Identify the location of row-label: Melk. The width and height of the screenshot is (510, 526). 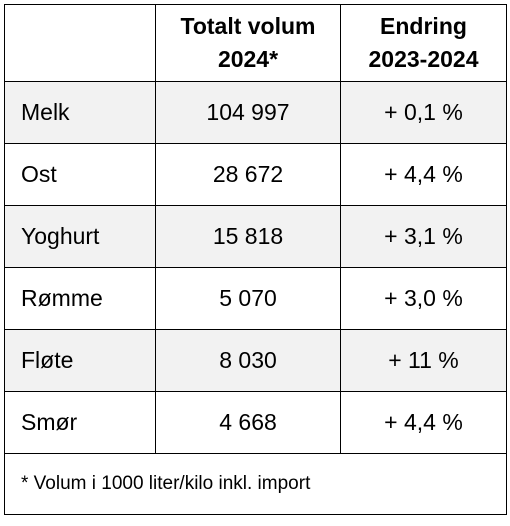
(80, 112).